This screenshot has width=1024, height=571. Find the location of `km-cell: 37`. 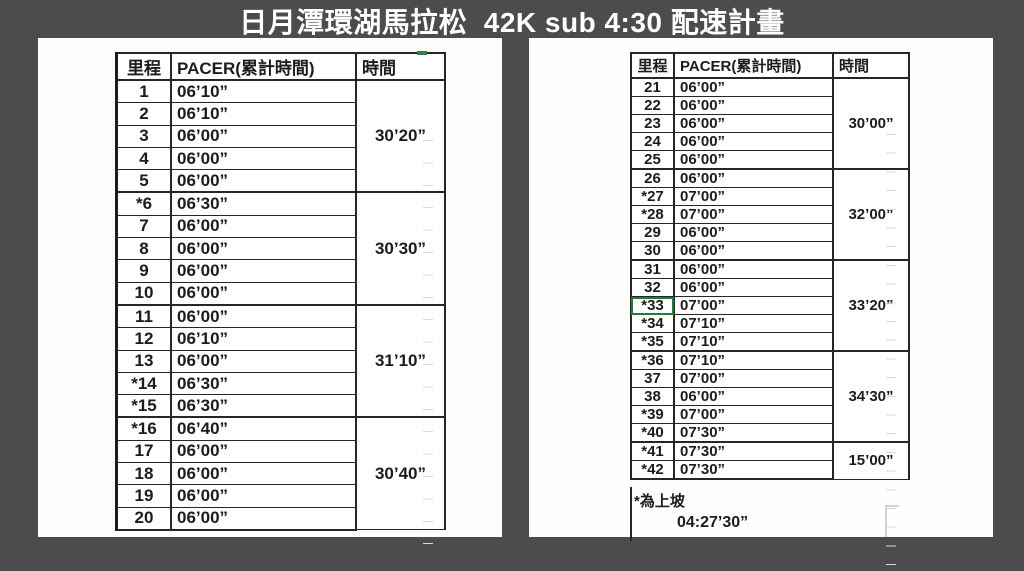

km-cell: 37 is located at coordinates (652, 378).